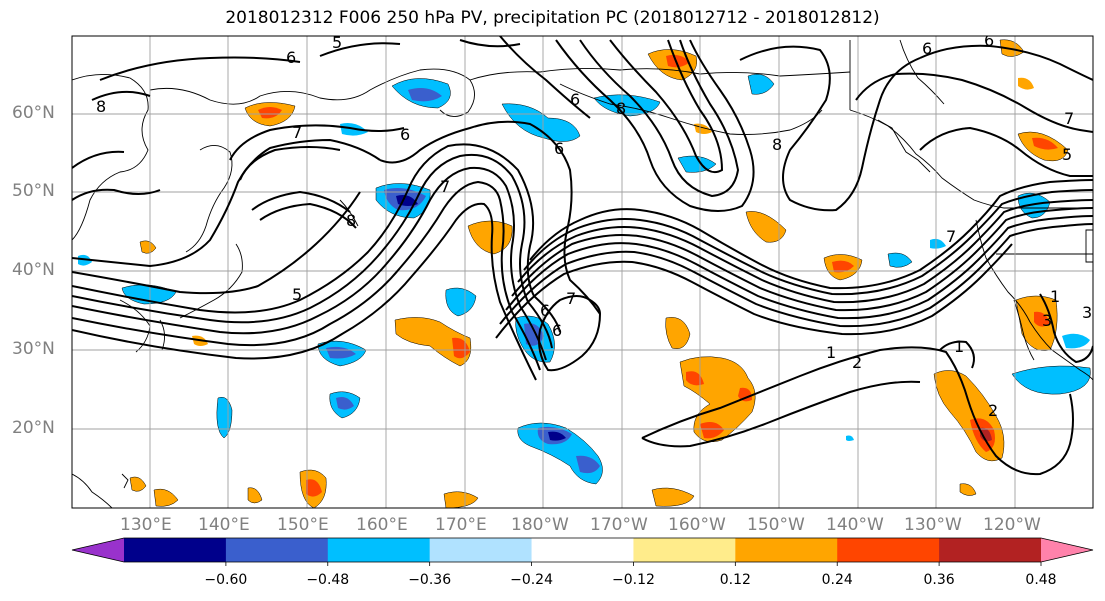 The height and width of the screenshot is (601, 1105). What do you see at coordinates (146, 525) in the screenshot?
I see `lon-label-130e: 130°E` at bounding box center [146, 525].